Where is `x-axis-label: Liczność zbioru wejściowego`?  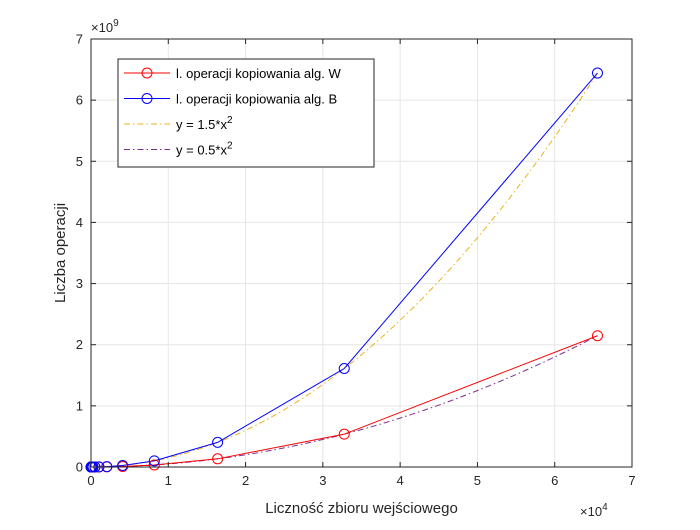 x-axis-label: Liczność zbioru wejściowego is located at coordinates (361, 508).